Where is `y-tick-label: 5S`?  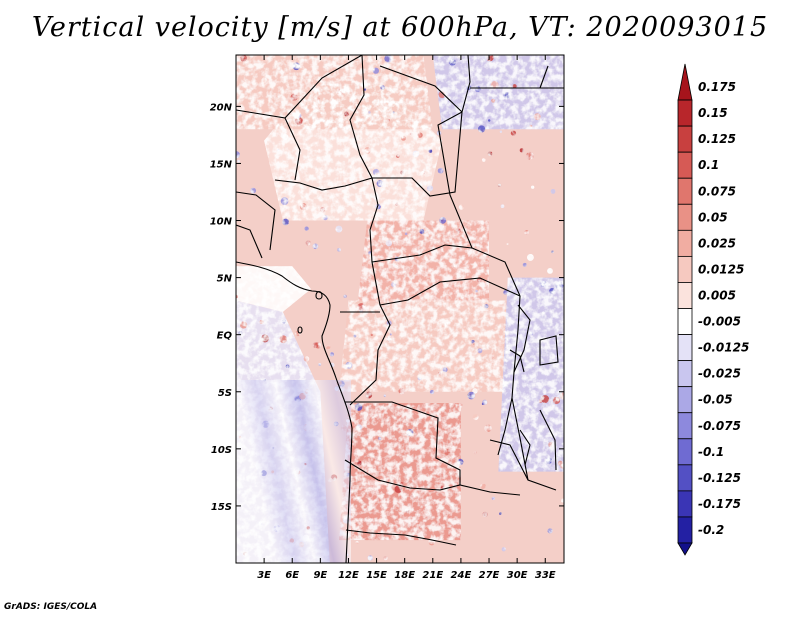
y-tick-label: 5S is located at coordinates (225, 393).